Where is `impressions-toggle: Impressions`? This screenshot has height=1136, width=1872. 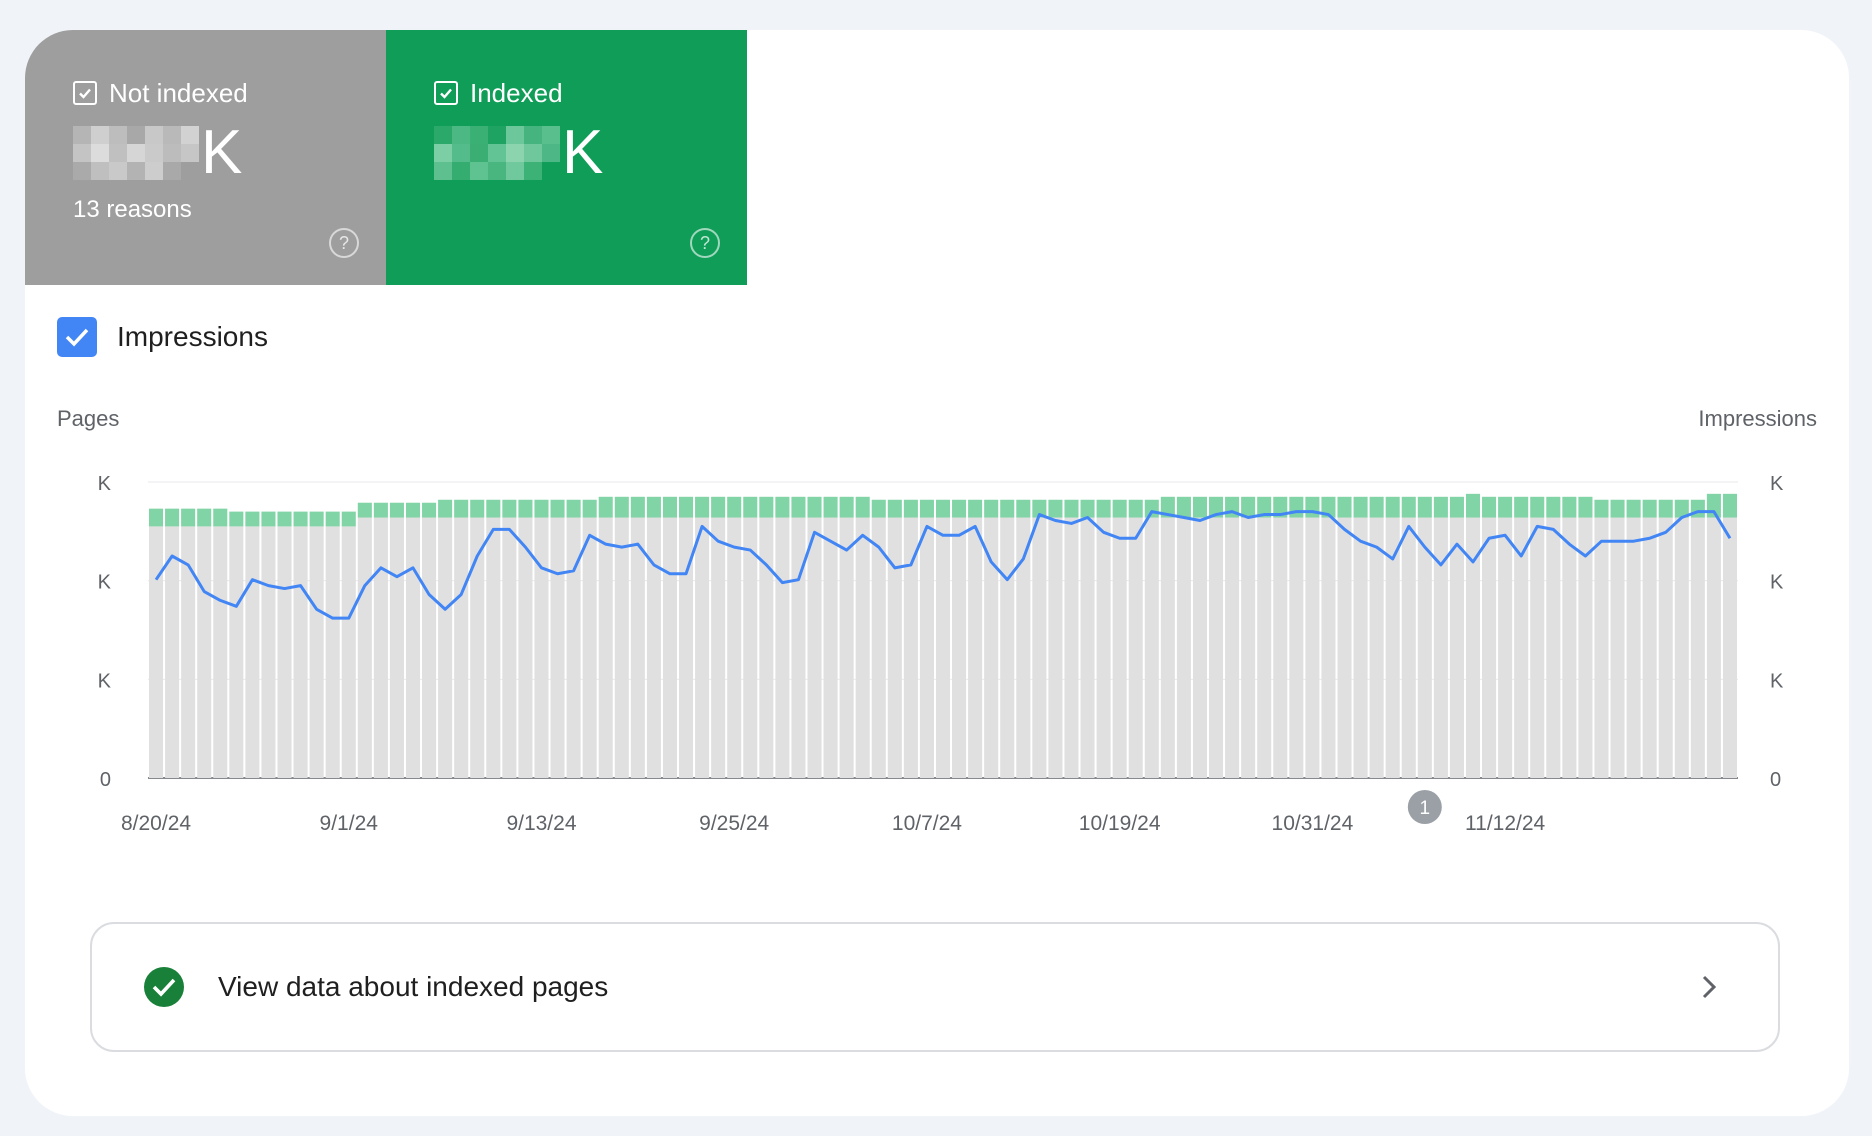
impressions-toggle: Impressions is located at coordinates (162, 337).